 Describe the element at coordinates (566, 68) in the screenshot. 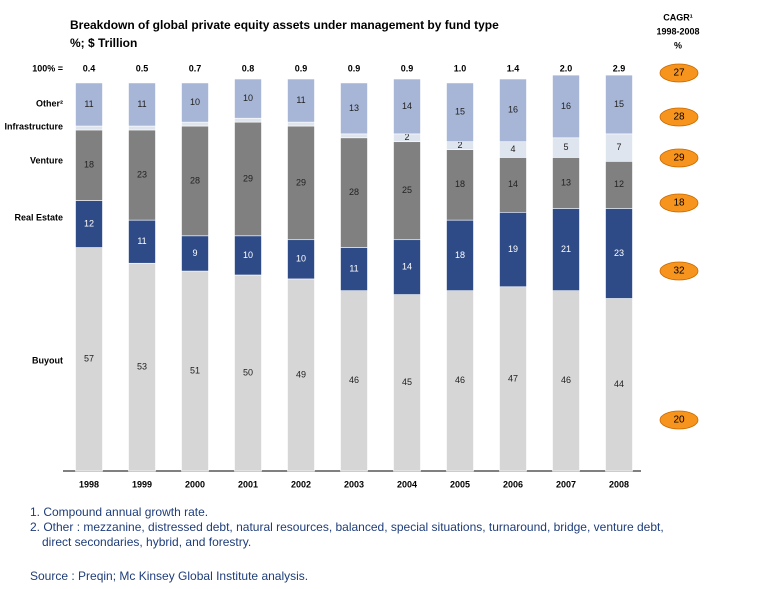

I see `total-label: 2.0` at that location.